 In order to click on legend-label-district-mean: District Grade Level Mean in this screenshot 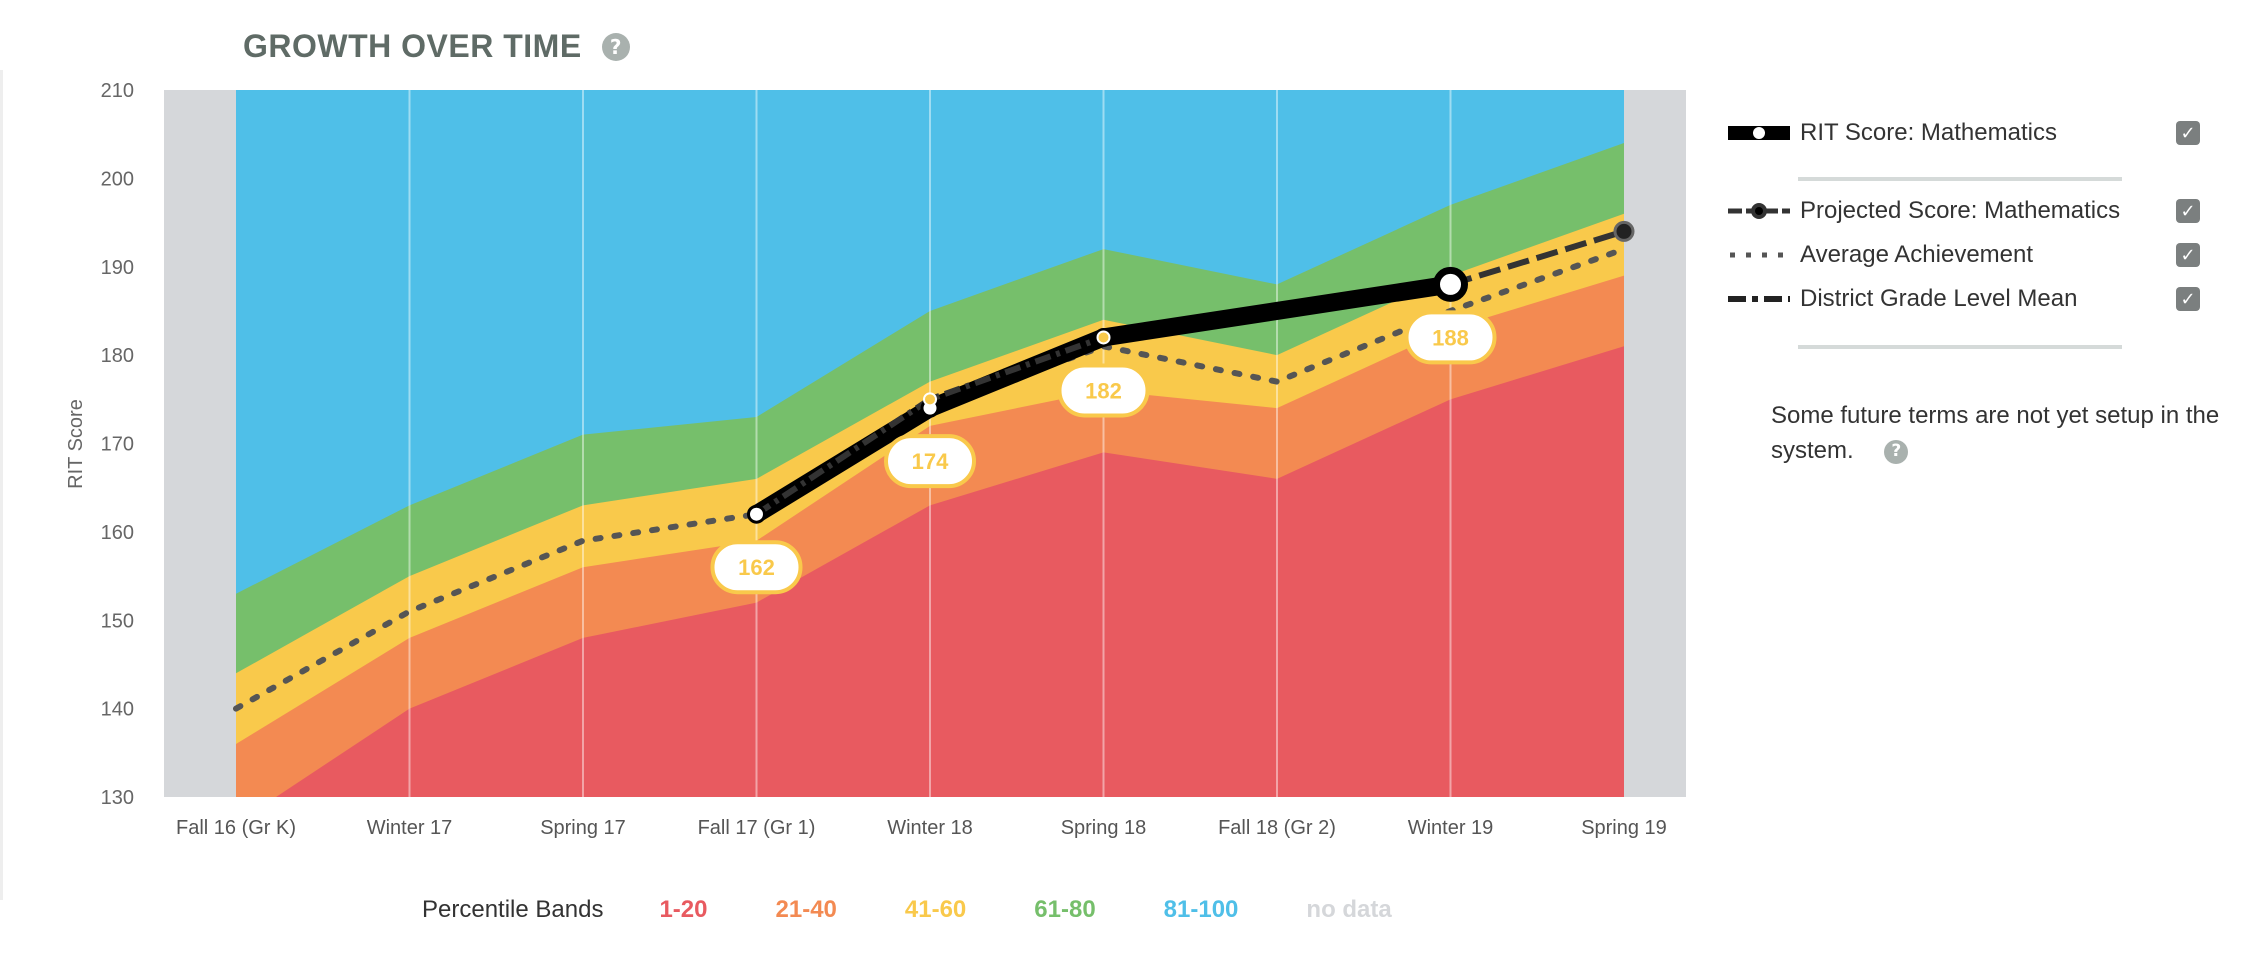, I will do `click(1939, 298)`.